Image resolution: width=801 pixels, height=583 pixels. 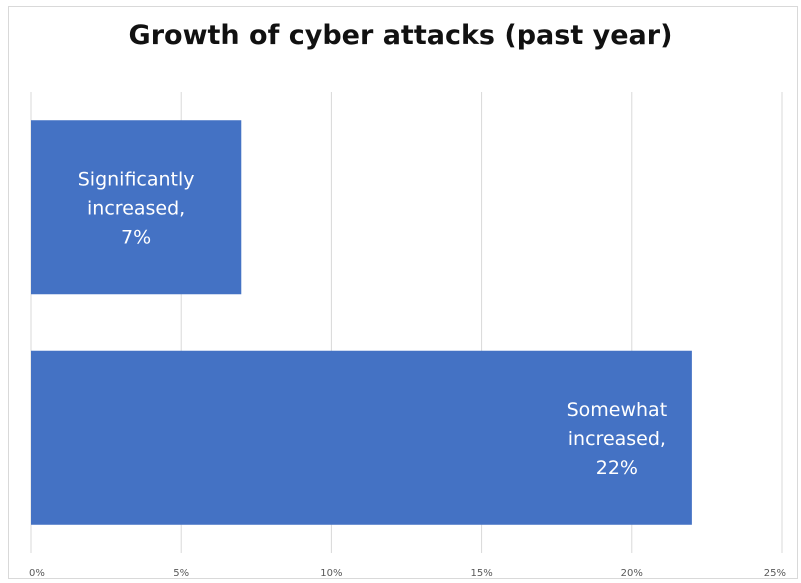 I want to click on x-tick-label: 10%, so click(x=331, y=573).